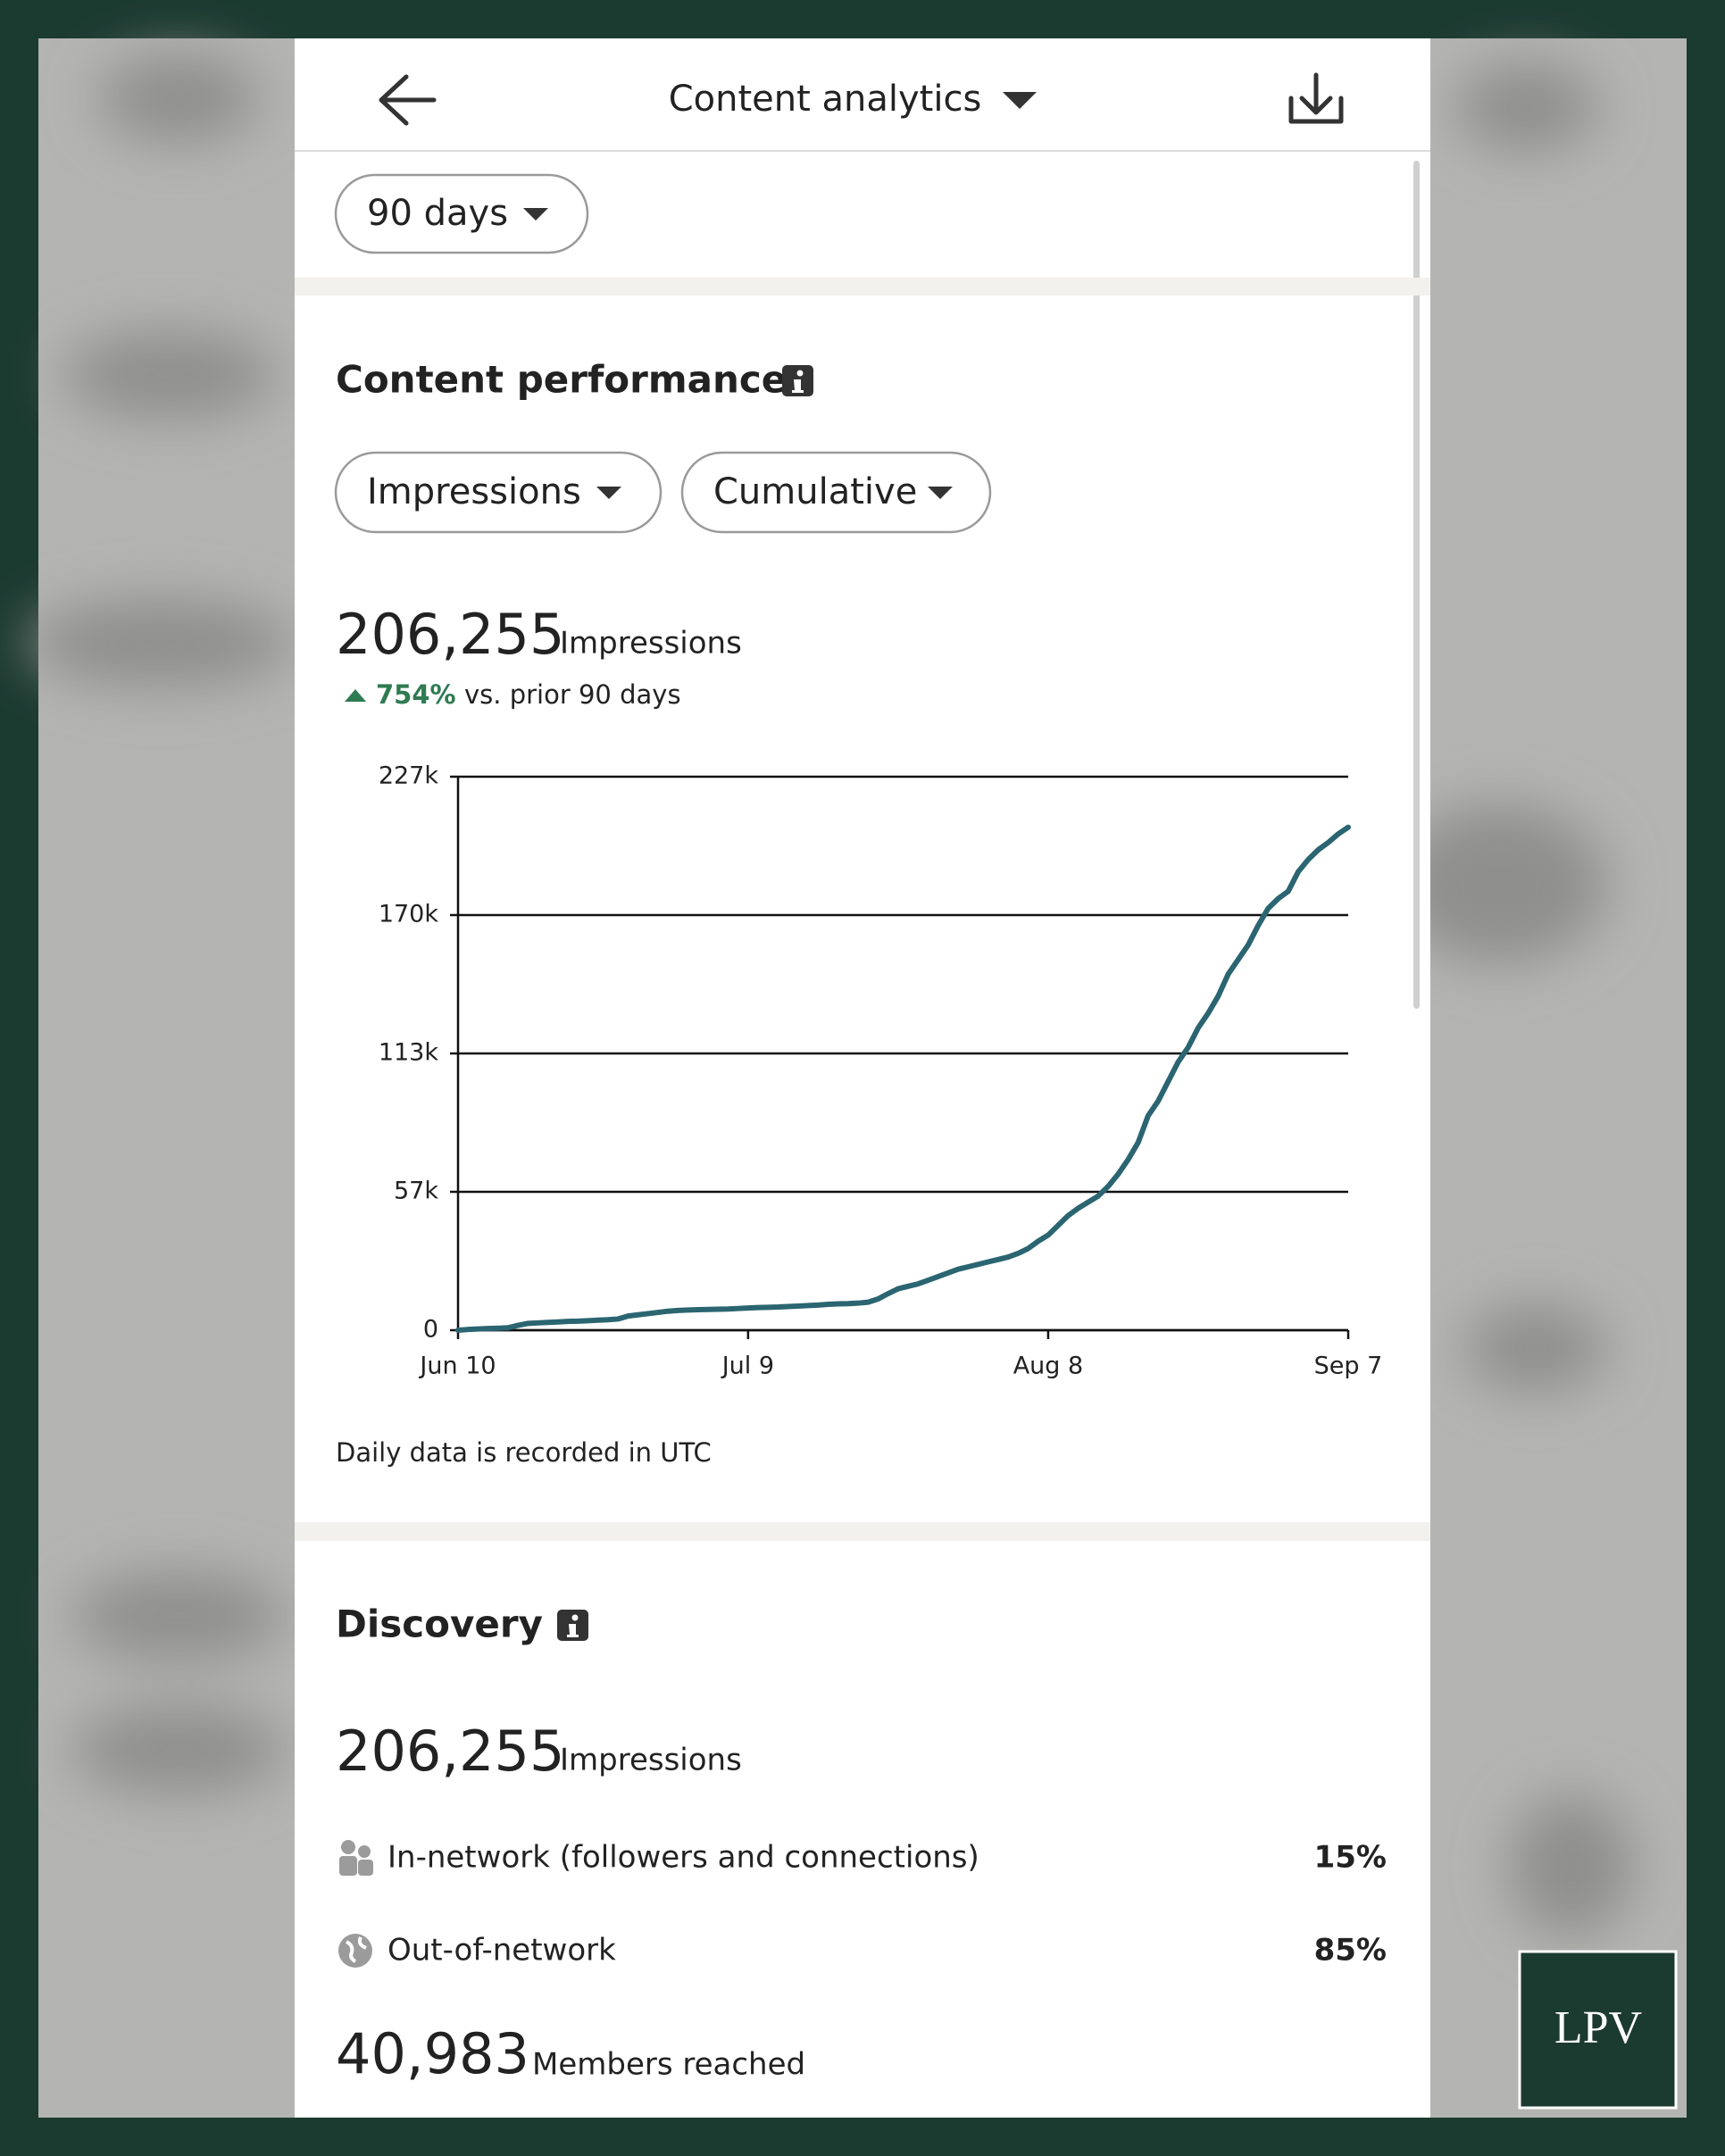 This screenshot has width=1725, height=2156. What do you see at coordinates (431, 1330) in the screenshot?
I see `y-tick-label: 0` at bounding box center [431, 1330].